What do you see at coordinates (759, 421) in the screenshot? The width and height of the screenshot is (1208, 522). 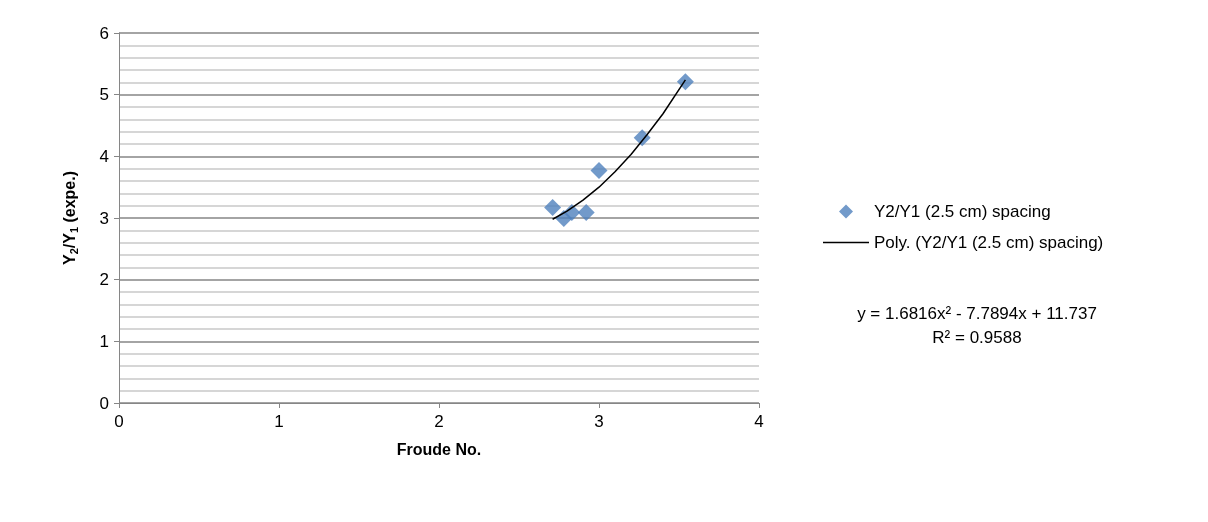 I see `x-tick-label: 4` at bounding box center [759, 421].